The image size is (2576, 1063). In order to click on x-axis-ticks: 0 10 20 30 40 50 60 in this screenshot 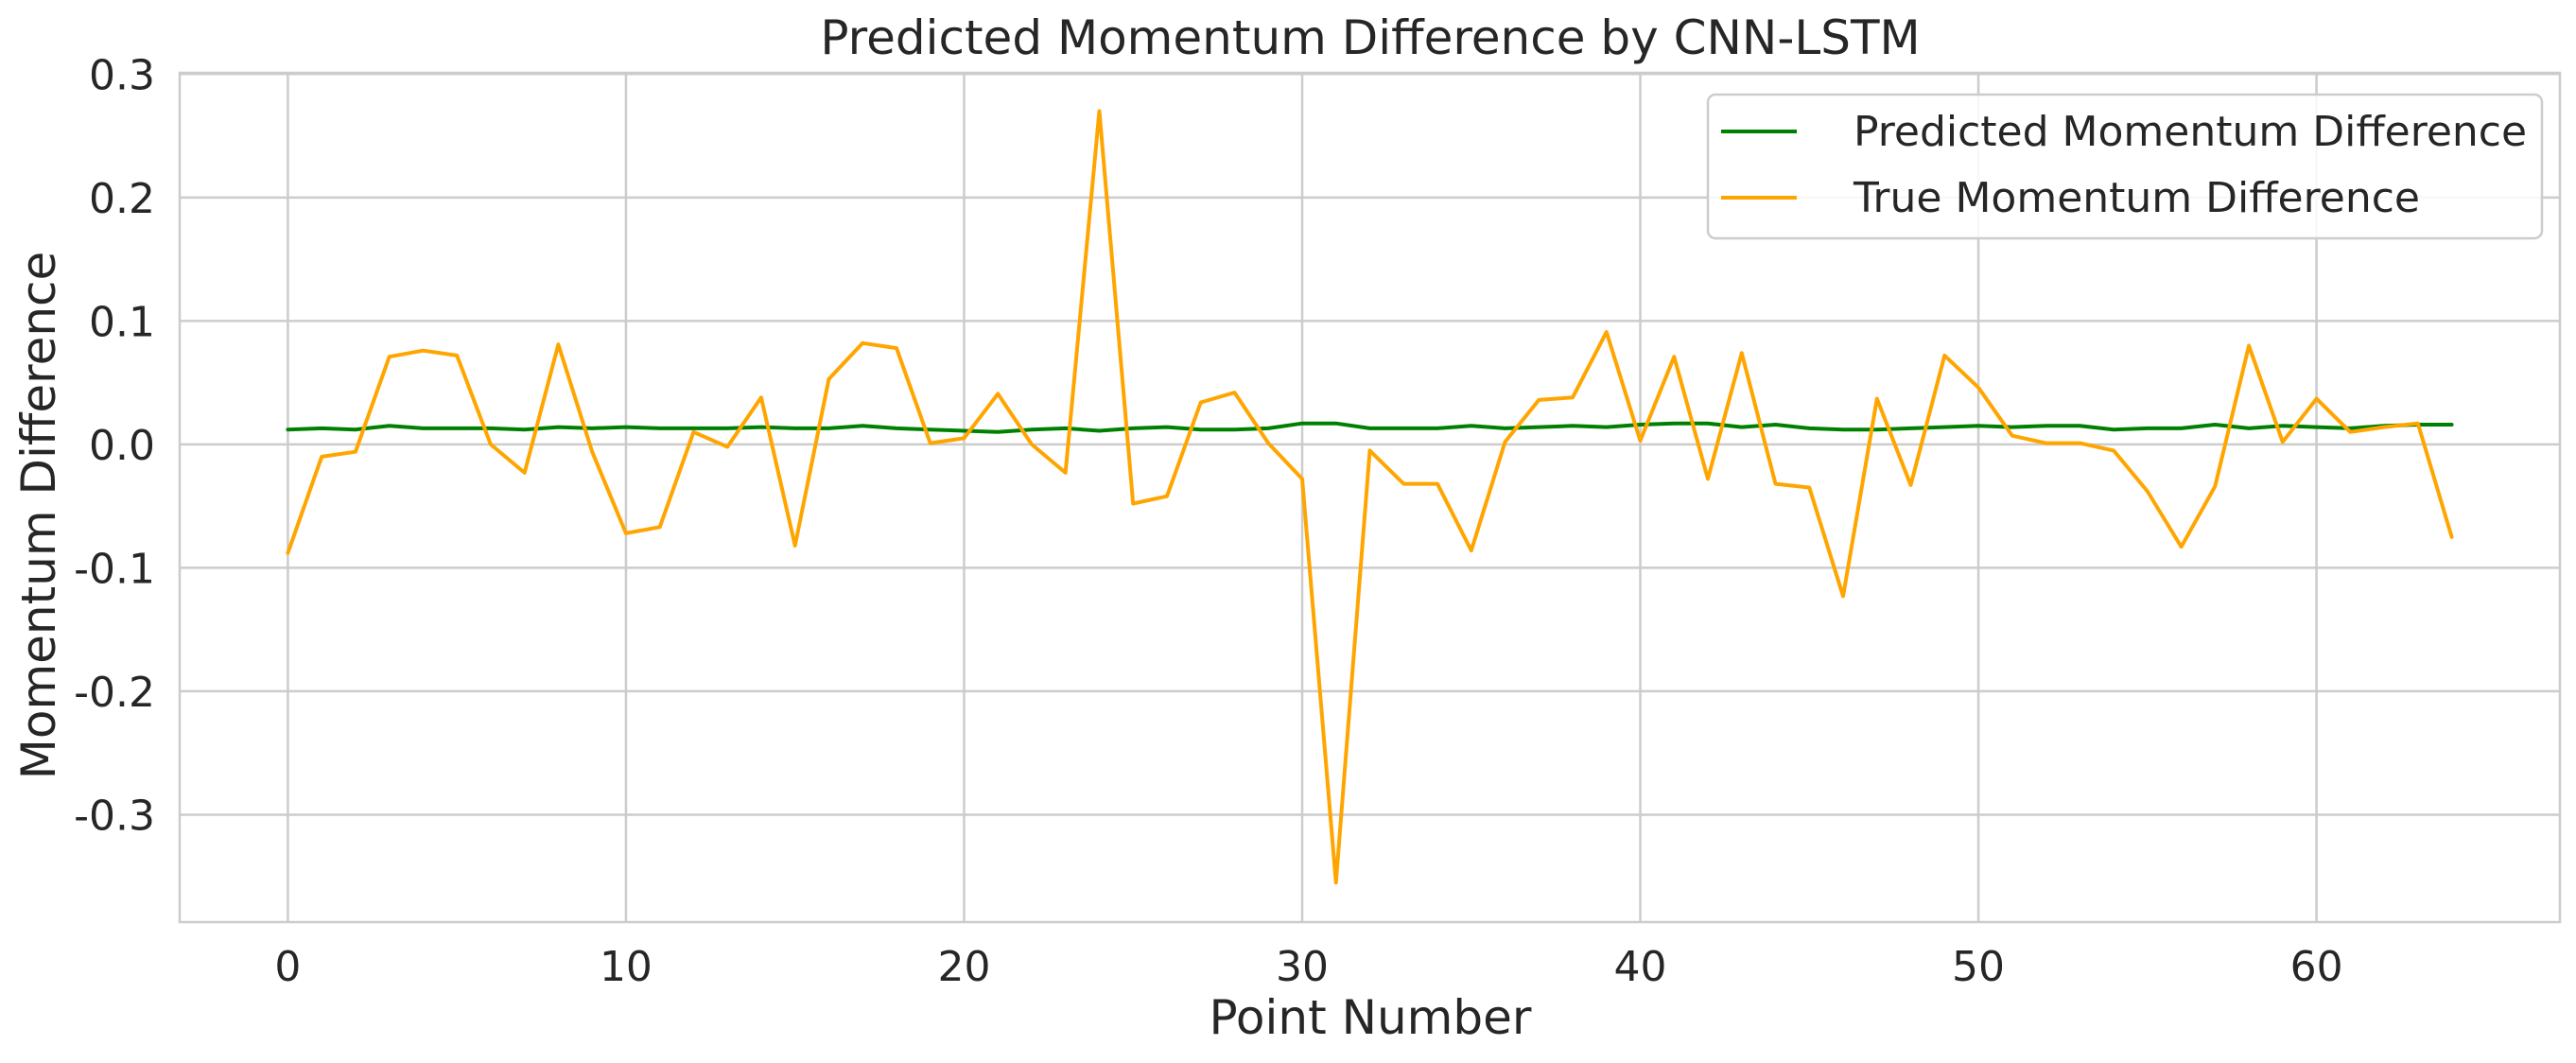, I will do `click(1308, 967)`.